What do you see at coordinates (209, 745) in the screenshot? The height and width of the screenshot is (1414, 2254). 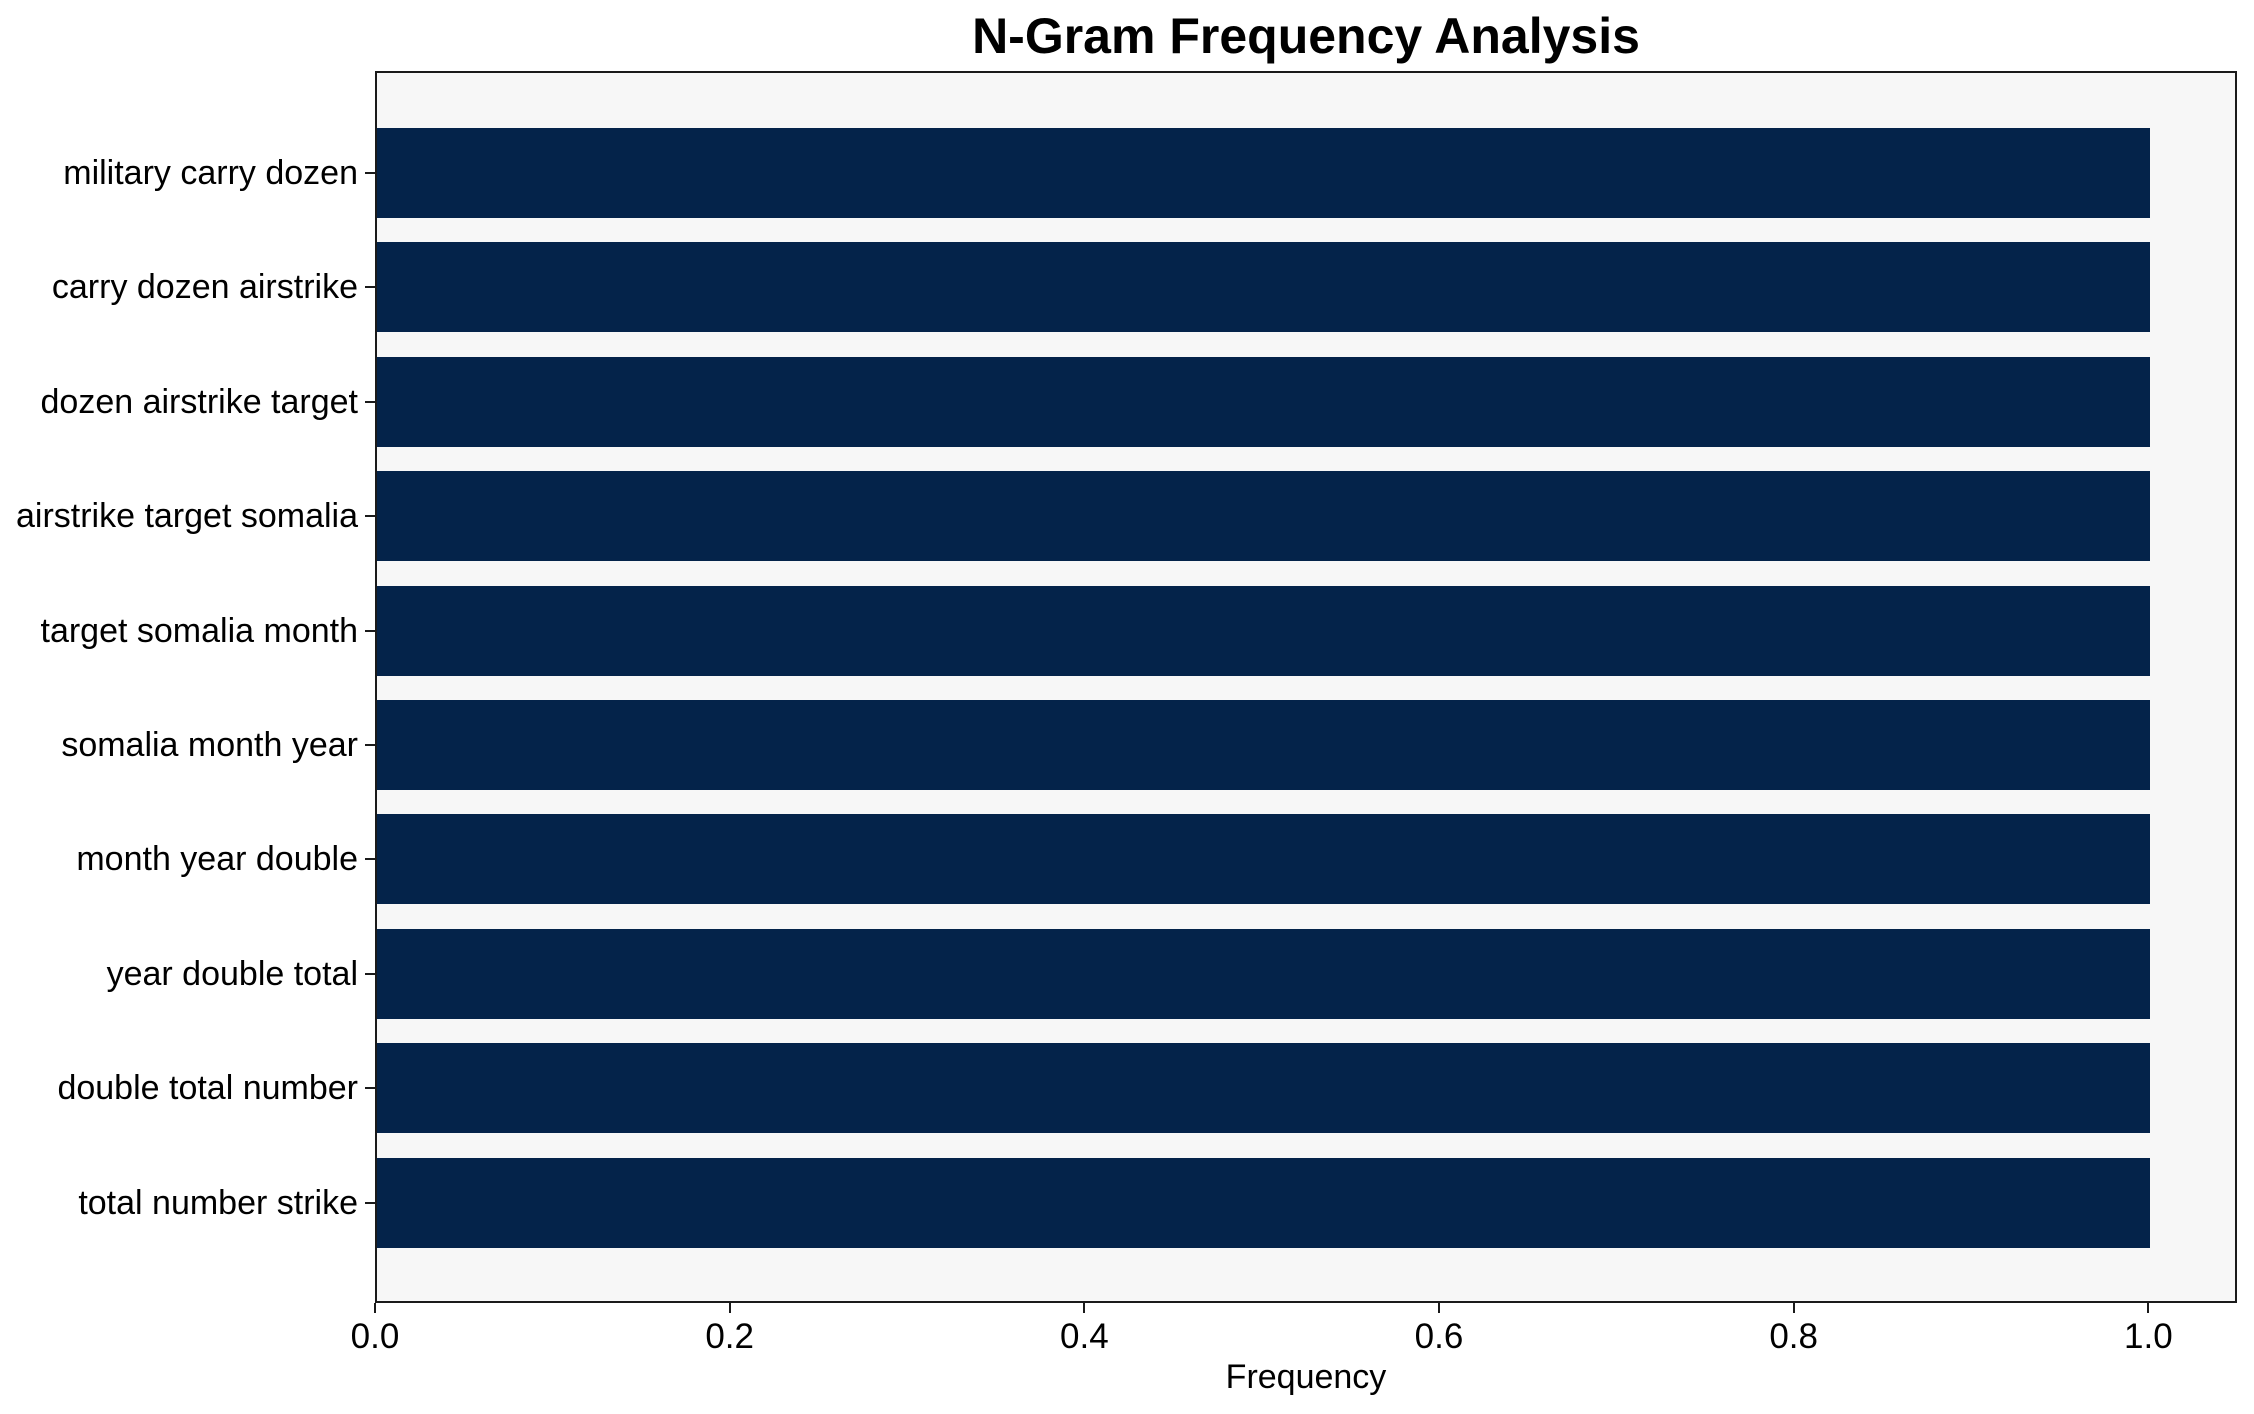 I see `category-label: somalia month year` at bounding box center [209, 745].